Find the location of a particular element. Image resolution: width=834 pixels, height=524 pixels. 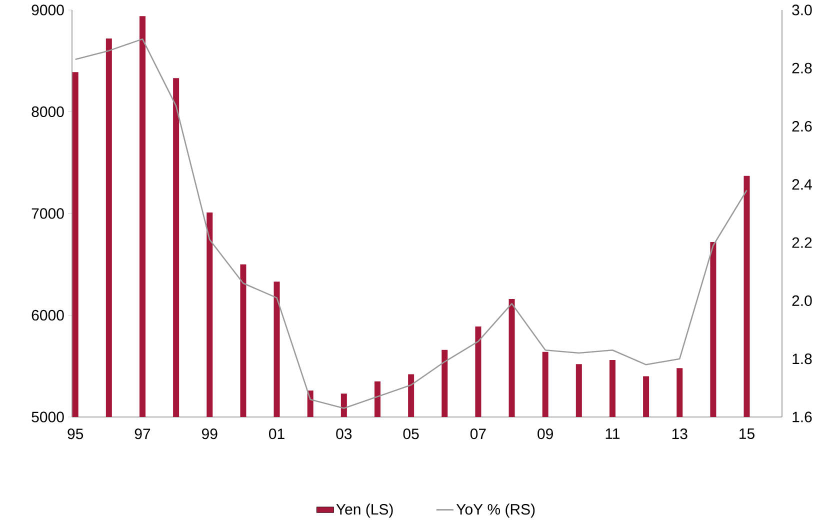

y2-tick-label: 2.8 is located at coordinates (802, 68).